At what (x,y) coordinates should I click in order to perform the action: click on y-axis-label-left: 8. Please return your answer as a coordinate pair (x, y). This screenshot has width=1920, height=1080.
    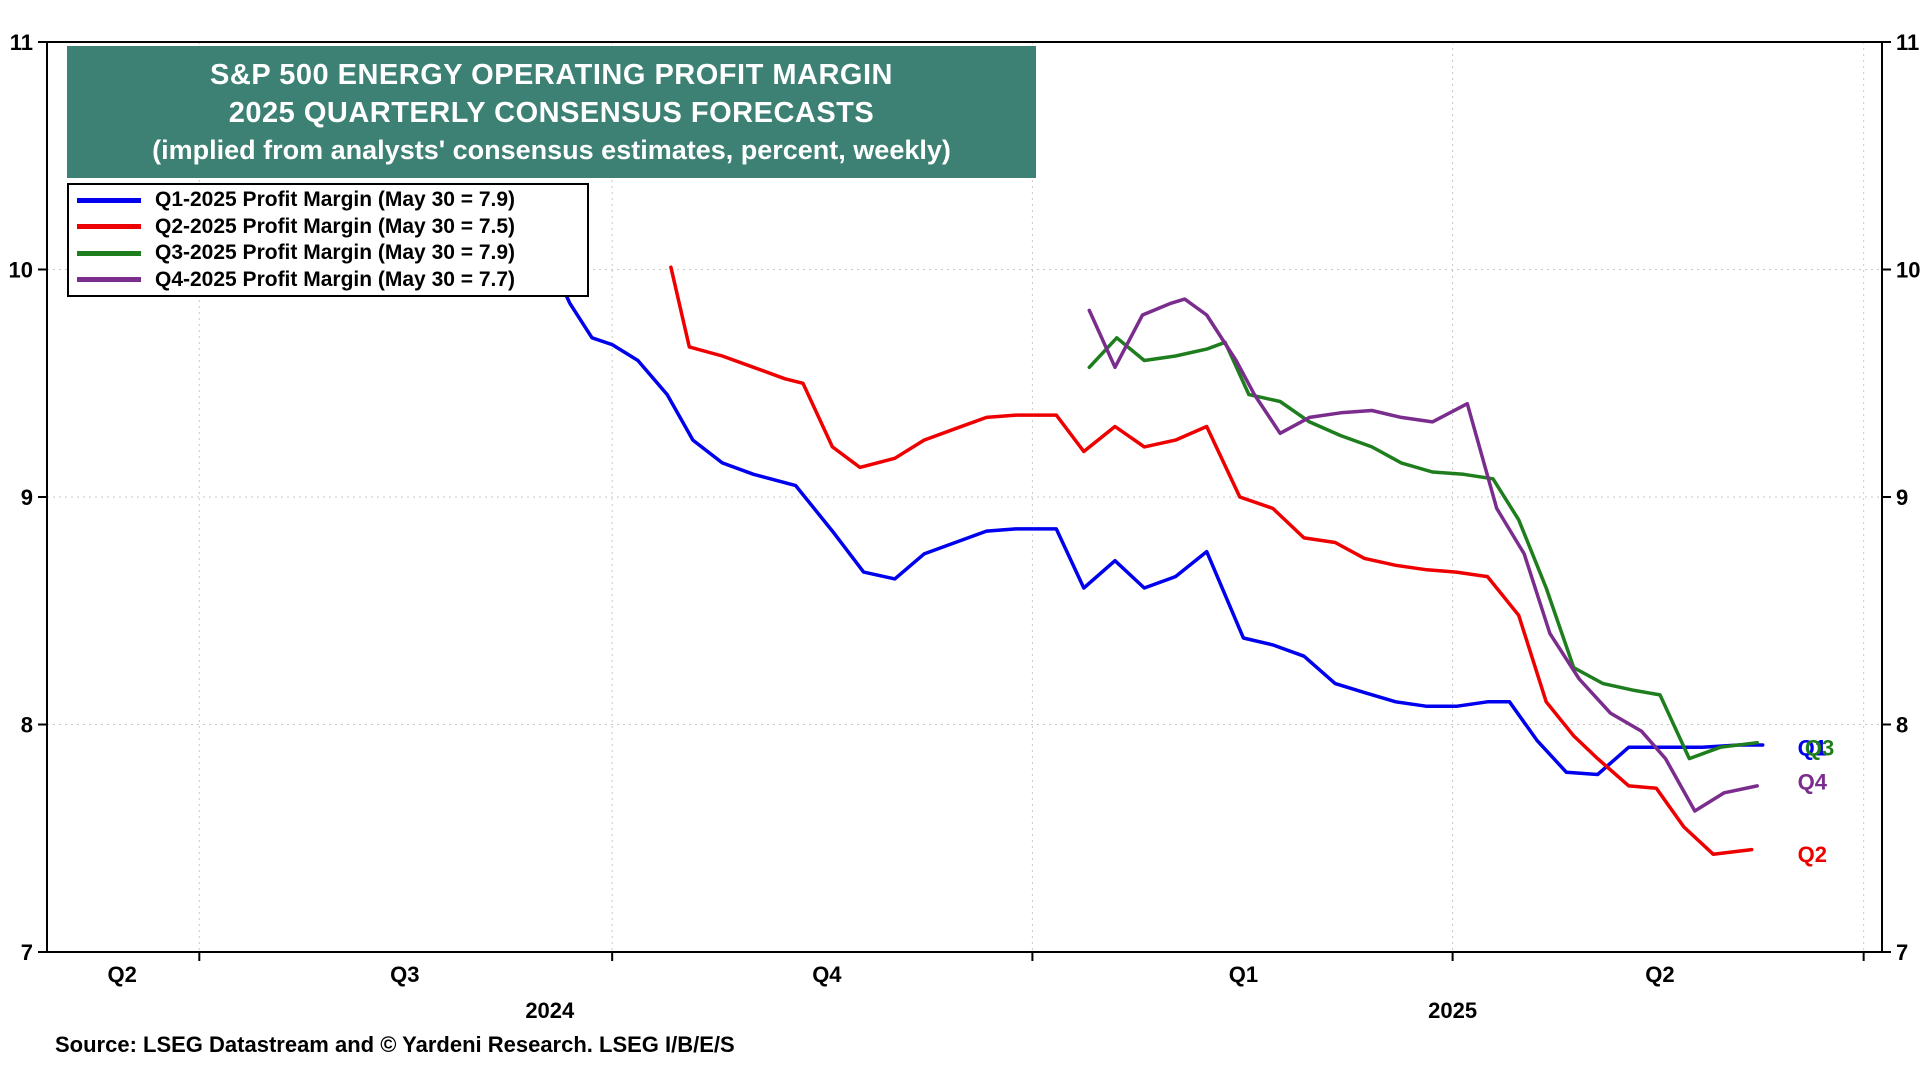
    Looking at the image, I should click on (27, 725).